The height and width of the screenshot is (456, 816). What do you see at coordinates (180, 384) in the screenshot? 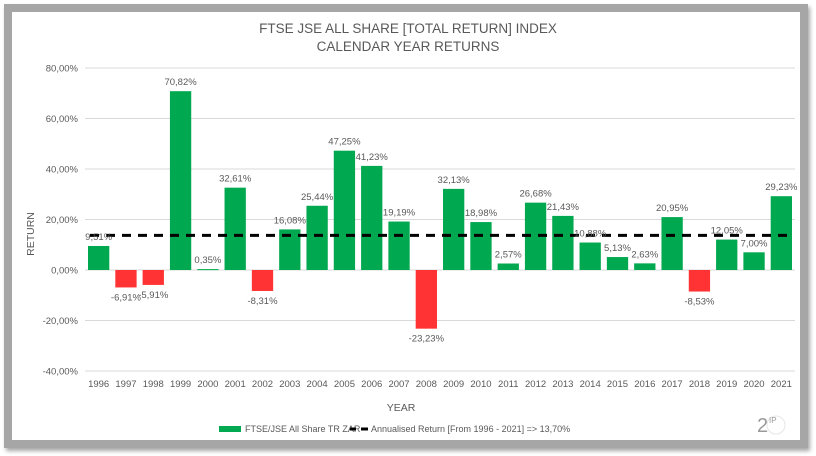
I see `x-tick-label: 1999` at bounding box center [180, 384].